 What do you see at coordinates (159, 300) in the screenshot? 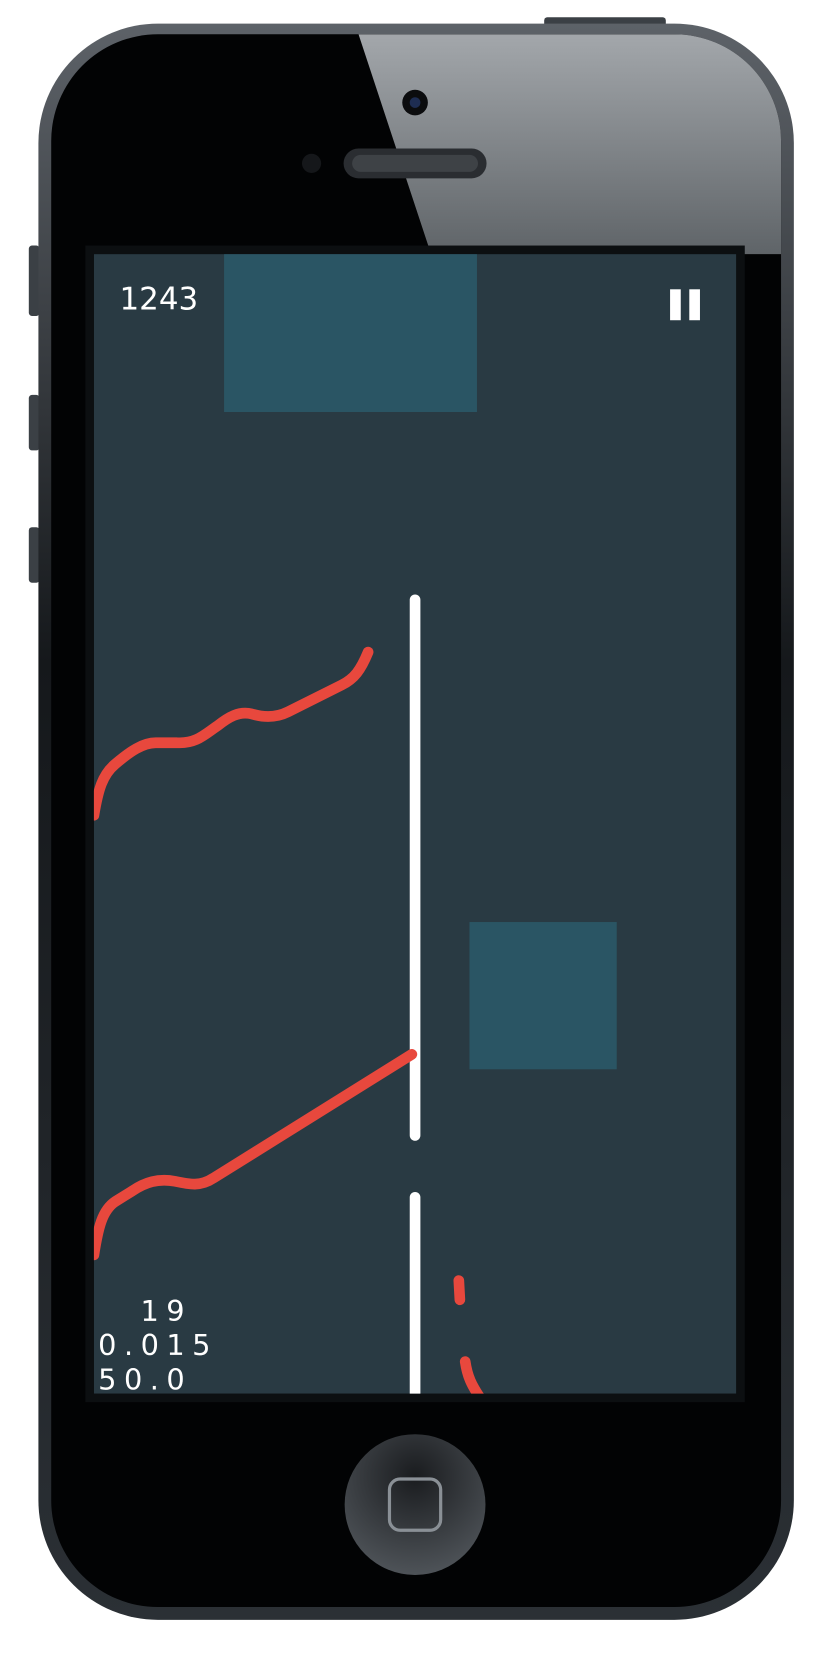
I see `score: 1243` at bounding box center [159, 300].